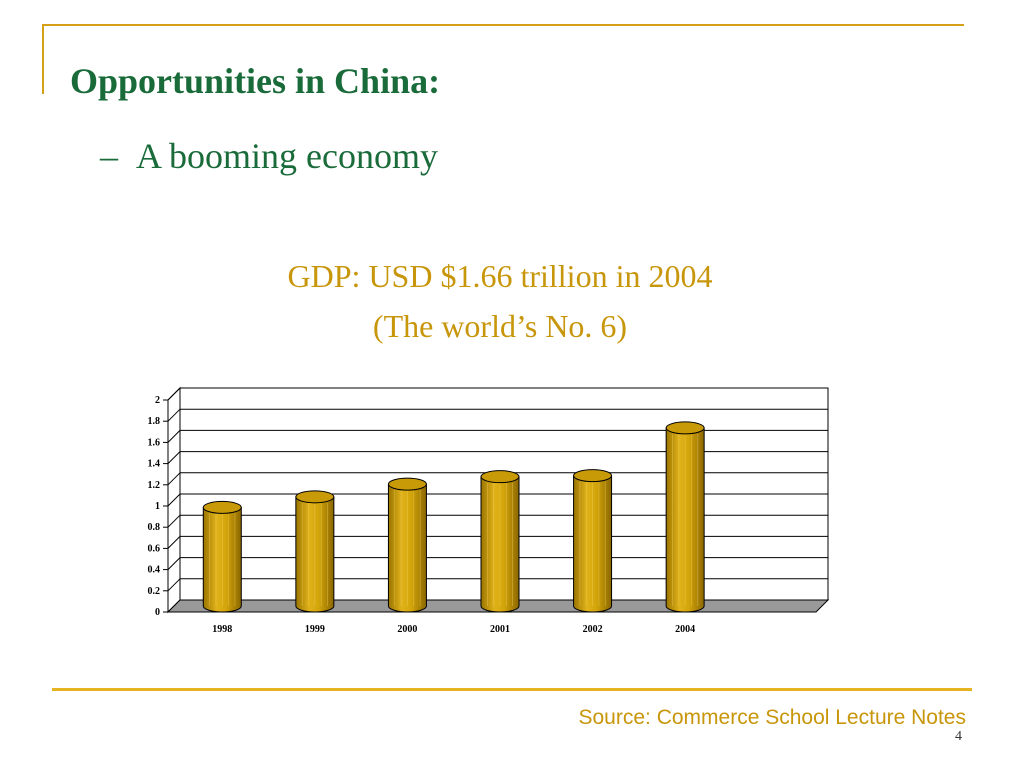  I want to click on y-tick-label: 1, so click(157, 506).